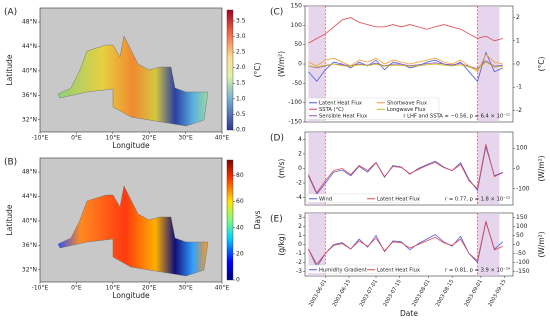  I want to click on panel-label: (B), so click(10, 163).